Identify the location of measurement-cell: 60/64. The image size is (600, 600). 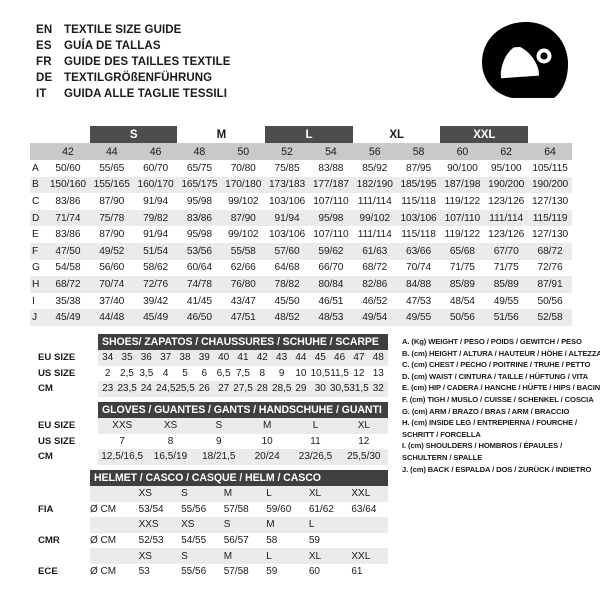
(199, 268).